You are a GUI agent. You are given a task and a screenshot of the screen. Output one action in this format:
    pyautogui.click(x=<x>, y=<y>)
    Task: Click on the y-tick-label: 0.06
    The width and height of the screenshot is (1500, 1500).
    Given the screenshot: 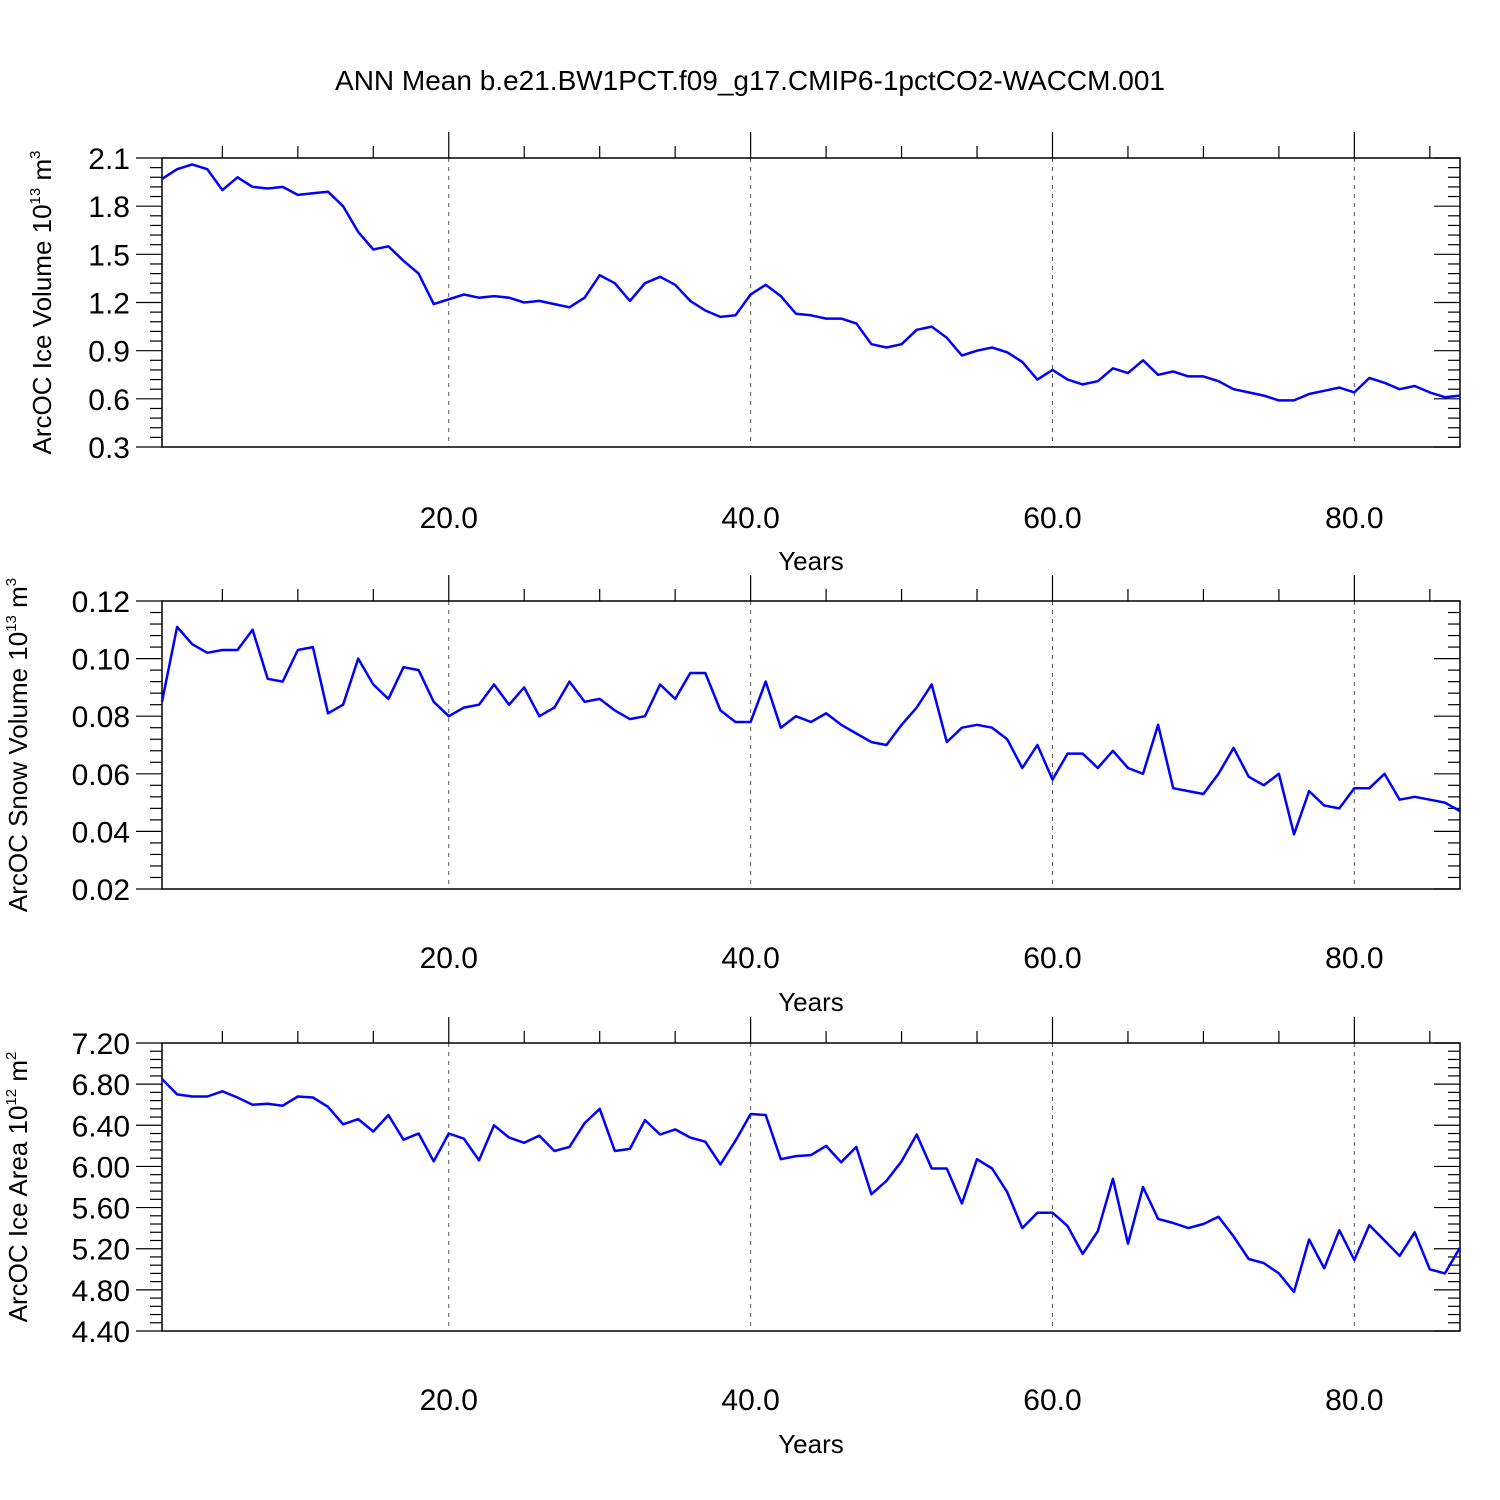 What is the action you would take?
    pyautogui.click(x=101, y=775)
    